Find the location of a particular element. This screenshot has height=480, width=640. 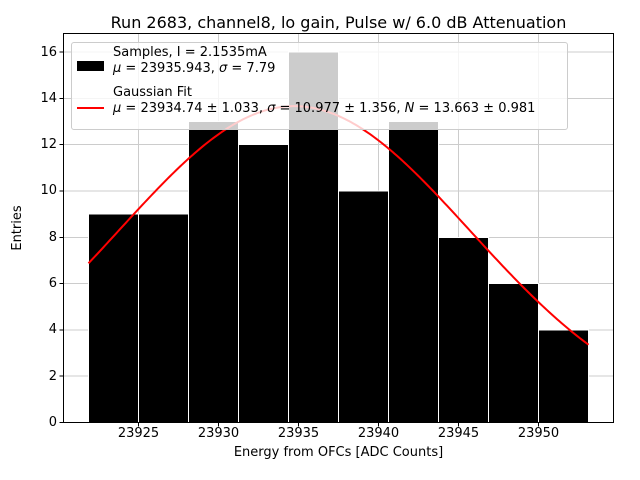

legend-stat-segment: = 7.79 is located at coordinates (251, 68).